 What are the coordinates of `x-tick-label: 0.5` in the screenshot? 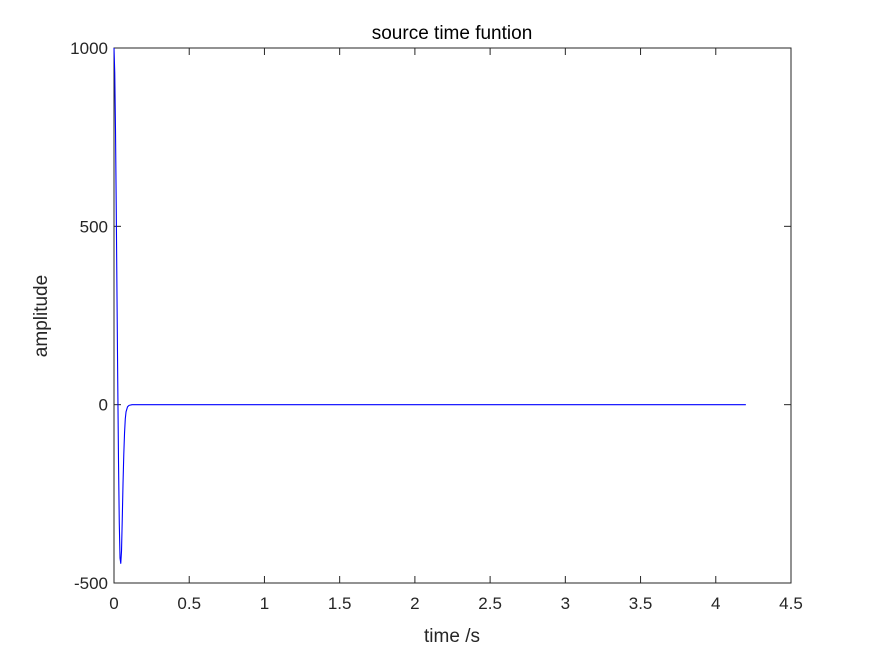 It's located at (189, 603).